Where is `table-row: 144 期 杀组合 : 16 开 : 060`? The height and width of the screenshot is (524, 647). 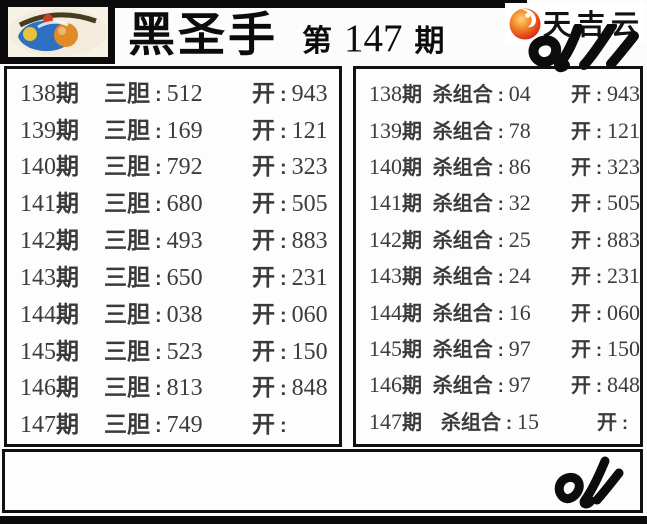
table-row: 144 期 杀组合 : 16 开 : 060 is located at coordinates (504, 311).